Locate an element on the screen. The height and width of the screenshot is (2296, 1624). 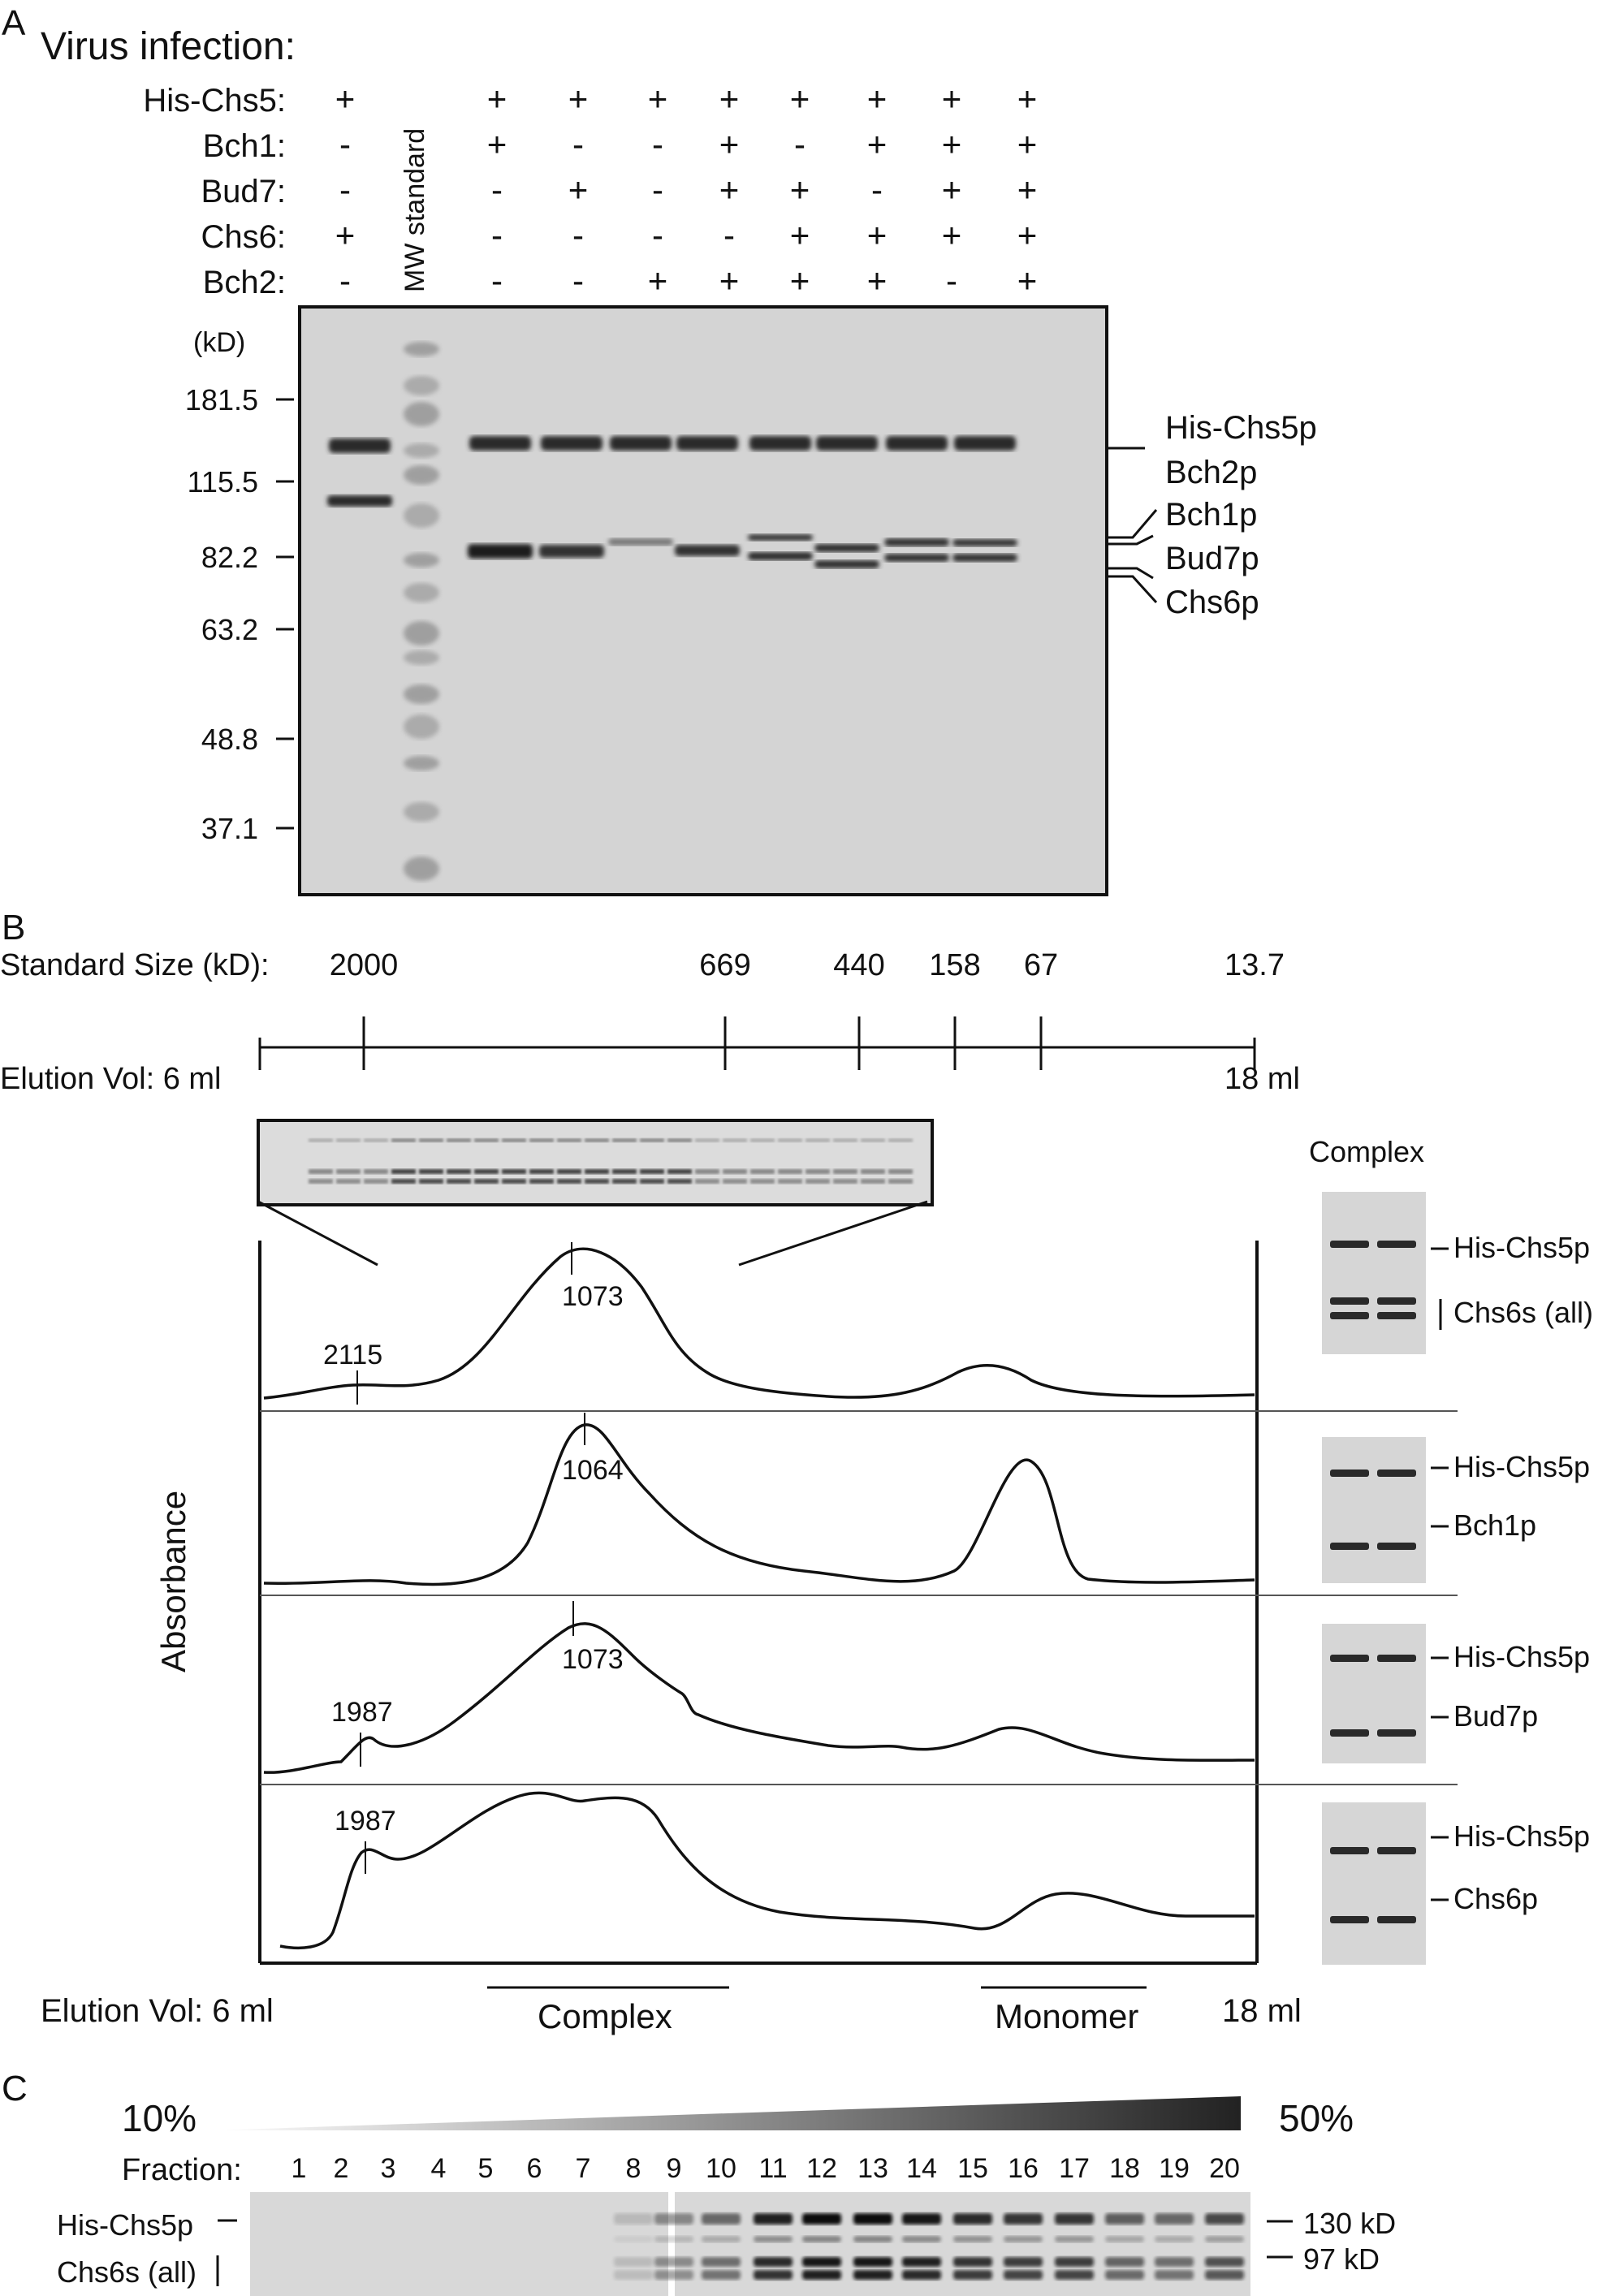
fraction-number: 9 is located at coordinates (674, 2168).